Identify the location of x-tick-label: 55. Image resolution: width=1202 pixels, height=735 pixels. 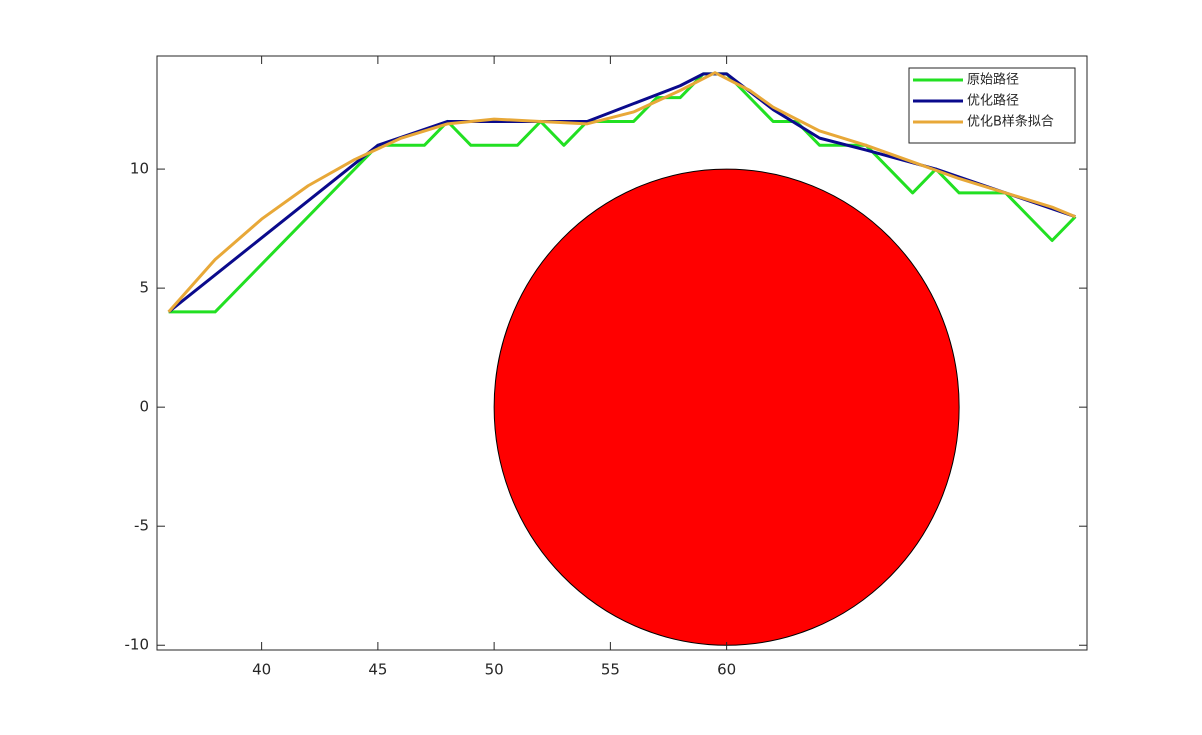
(610, 670).